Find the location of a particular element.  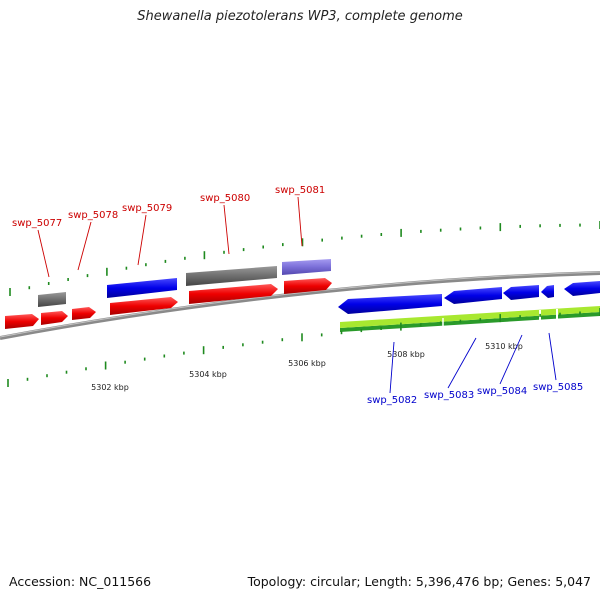

accession-label: Accession: is located at coordinates (42, 581).